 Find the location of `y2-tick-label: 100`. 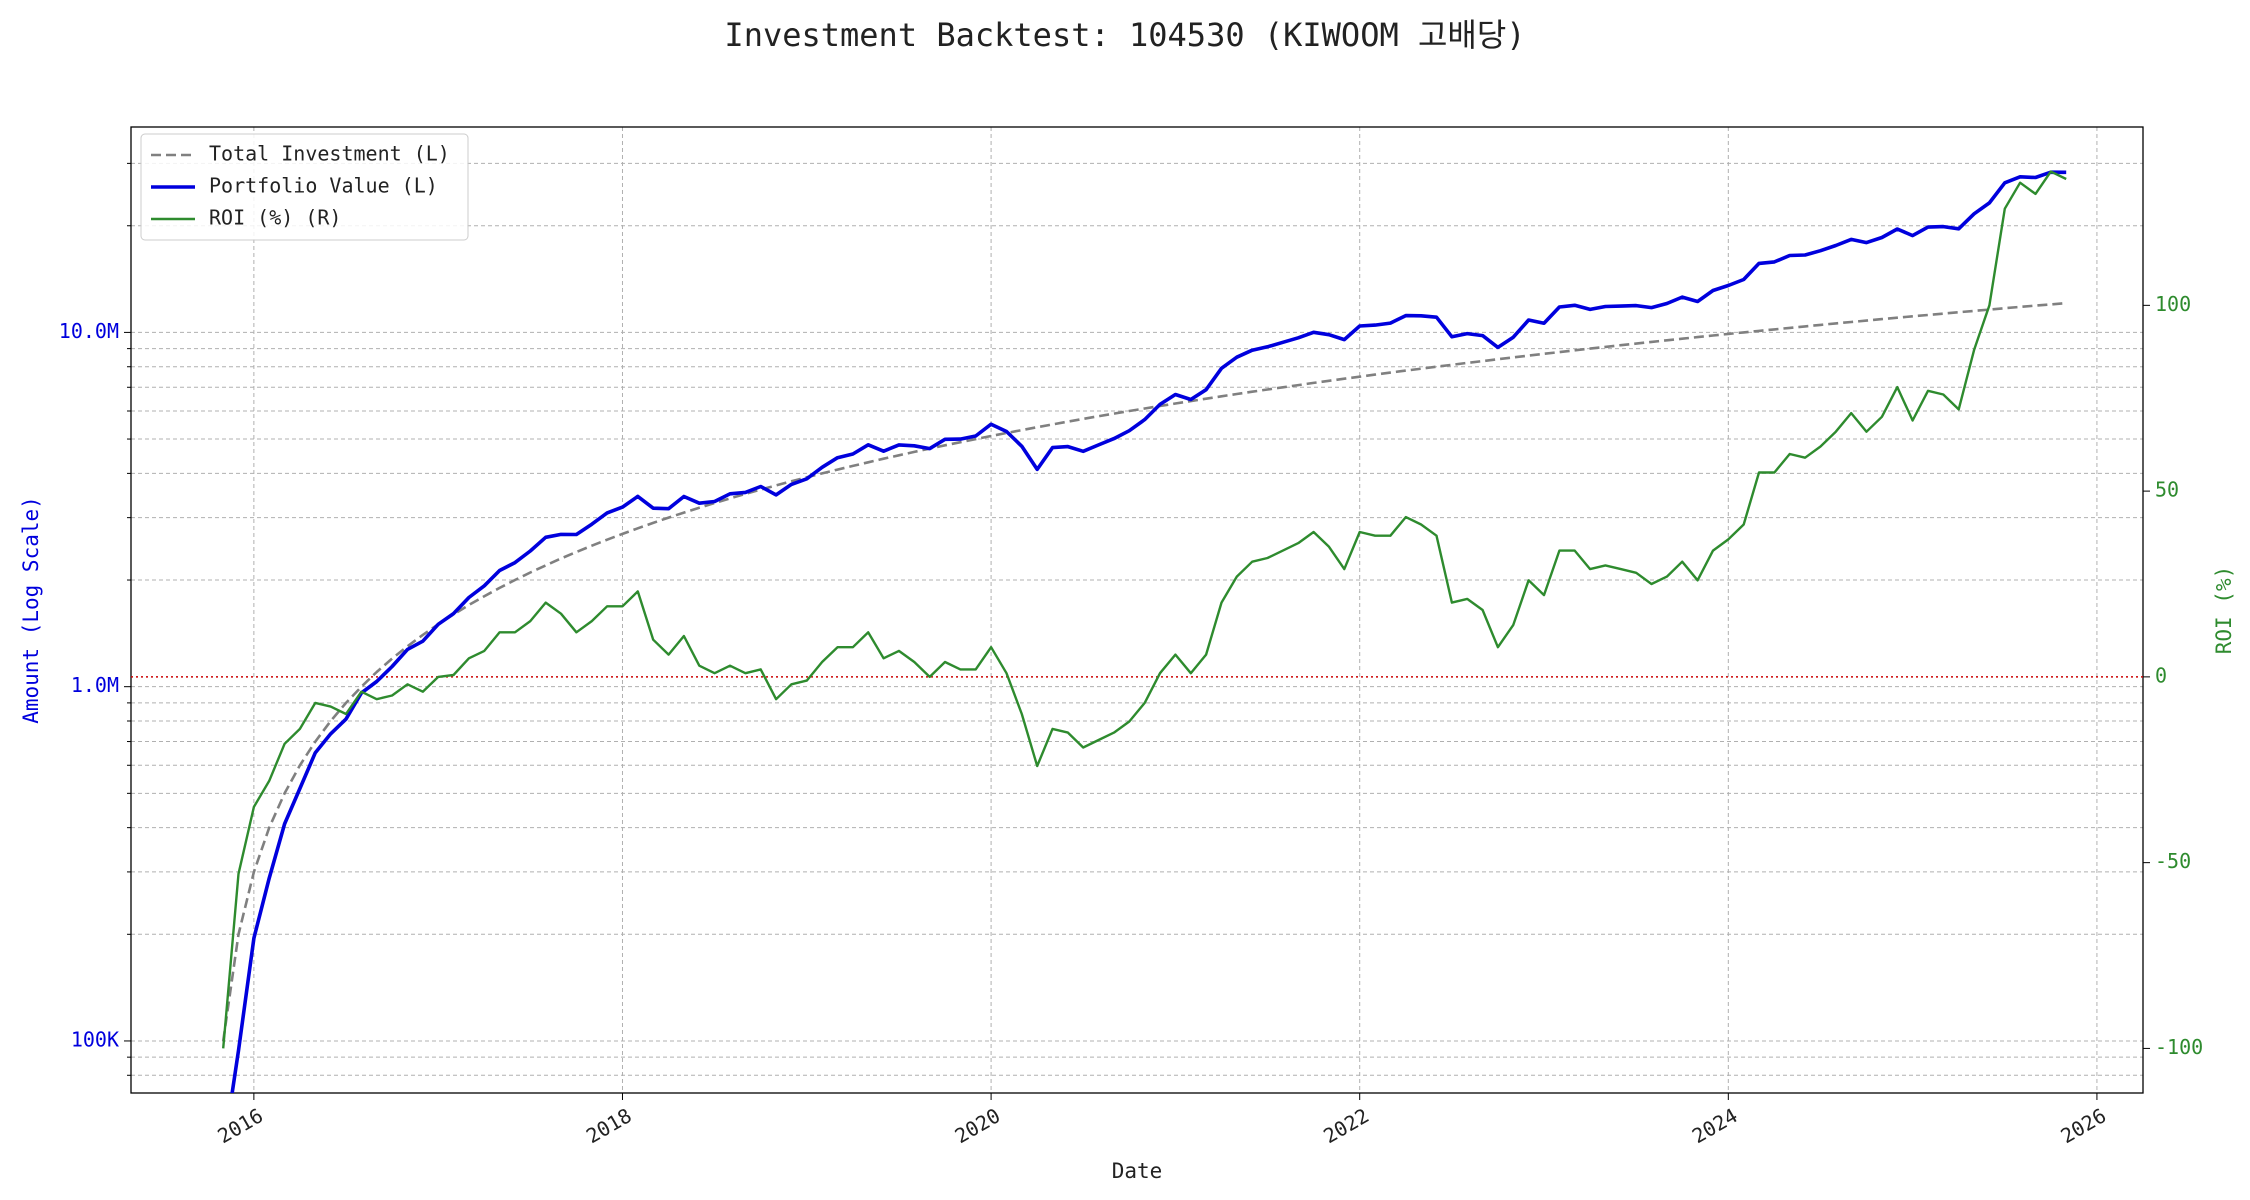

y2-tick-label: 100 is located at coordinates (2173, 304).